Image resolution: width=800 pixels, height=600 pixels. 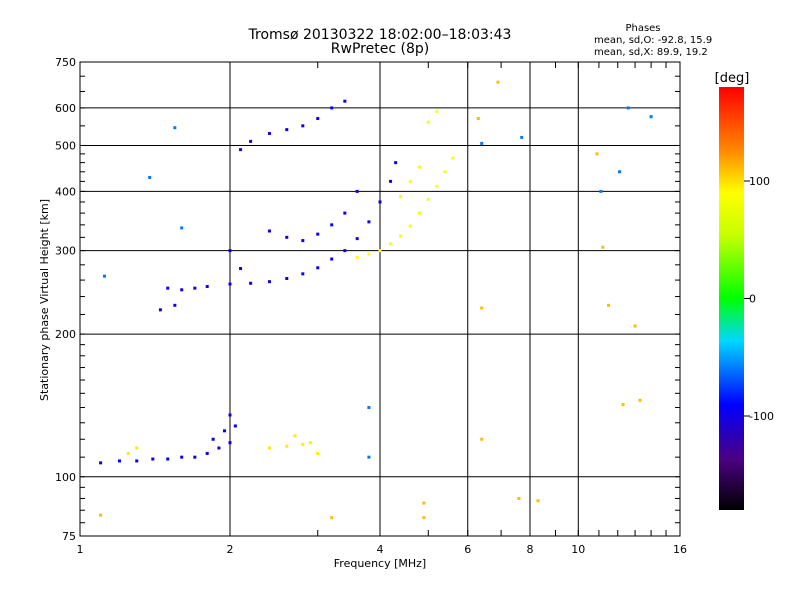 I want to click on chart-title: Tromsø 20130322 18:02:00–18:03:43, so click(x=380, y=35).